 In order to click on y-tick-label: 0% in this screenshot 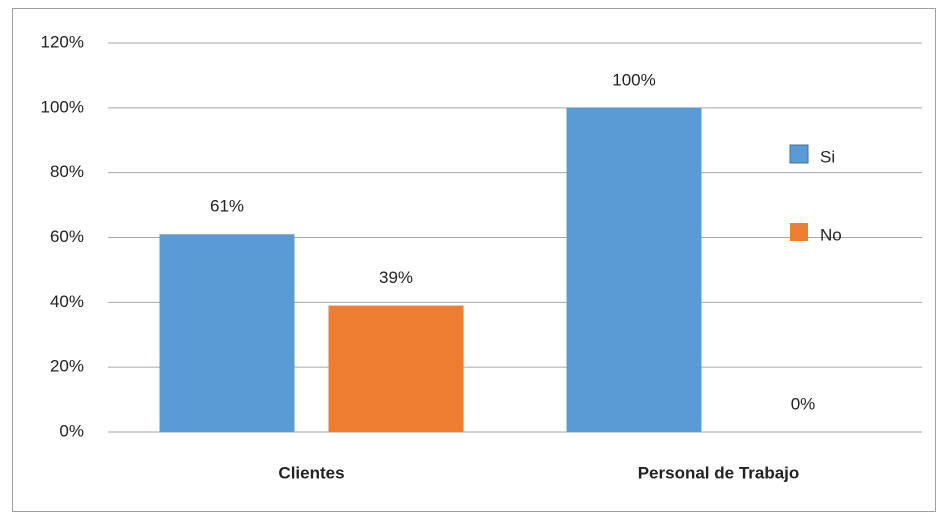, I will do `click(71, 430)`.